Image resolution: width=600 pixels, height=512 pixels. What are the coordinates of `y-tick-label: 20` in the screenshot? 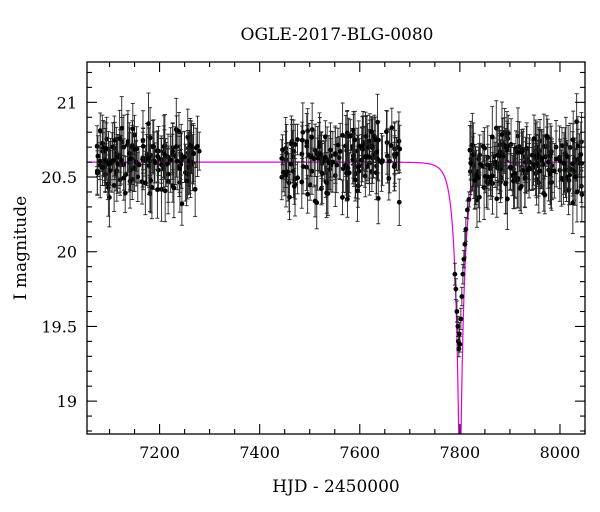 It's located at (67, 252).